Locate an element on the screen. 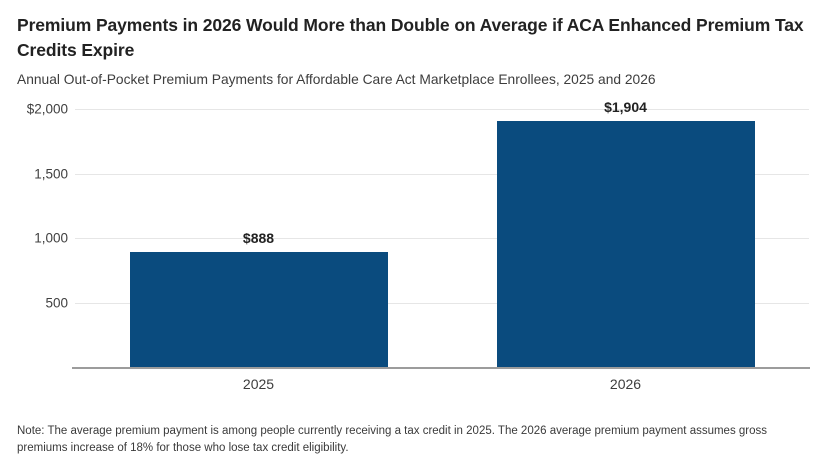 The width and height of the screenshot is (834, 469). x-tick-label: 2026 is located at coordinates (625, 384).